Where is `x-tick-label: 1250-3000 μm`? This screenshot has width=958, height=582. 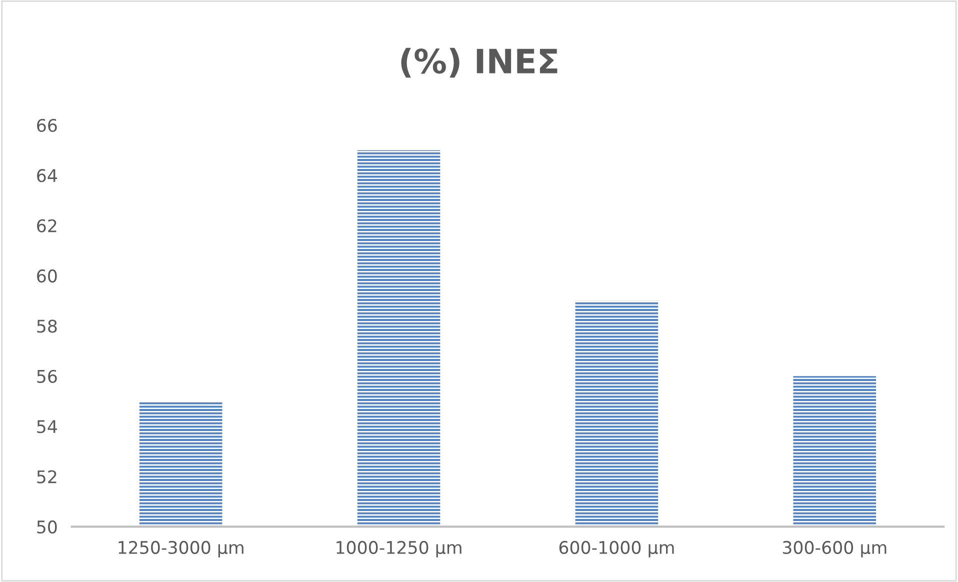 x-tick-label: 1250-3000 μm is located at coordinates (181, 549).